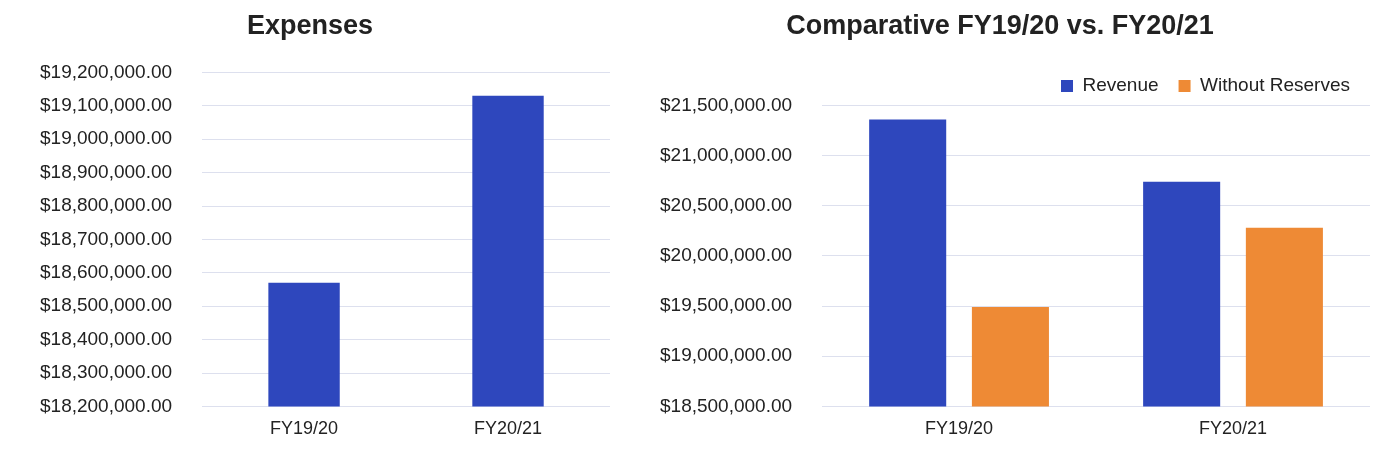  What do you see at coordinates (310, 24) in the screenshot?
I see `chart-title: Expenses` at bounding box center [310, 24].